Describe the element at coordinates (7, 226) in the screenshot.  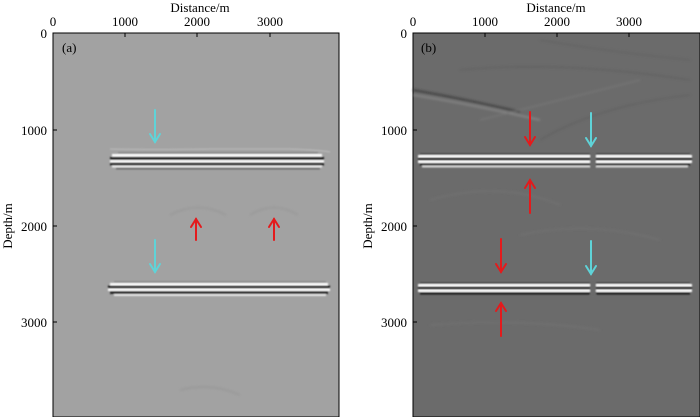
I see `panel-a-y-axis-title: Depth/m` at that location.